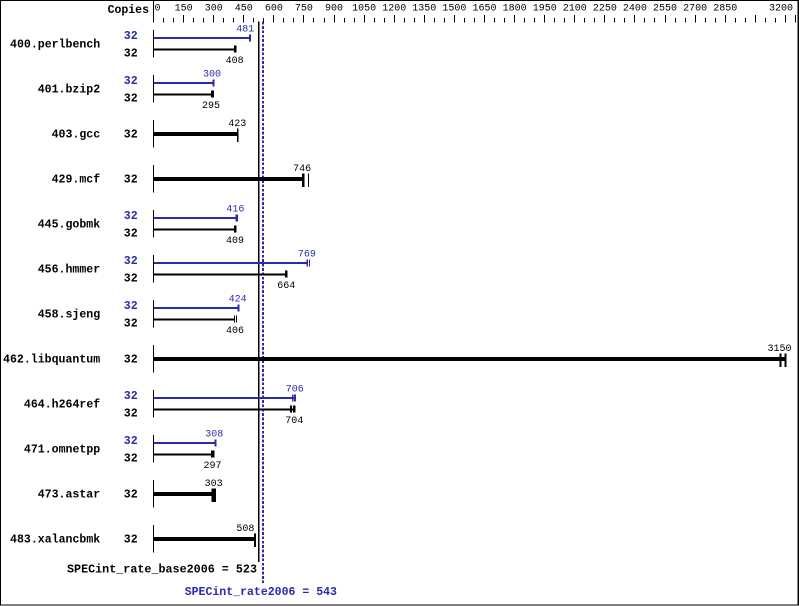 The width and height of the screenshot is (799, 606). What do you see at coordinates (364, 8) in the screenshot?
I see `svg-text: 1050` at bounding box center [364, 8].